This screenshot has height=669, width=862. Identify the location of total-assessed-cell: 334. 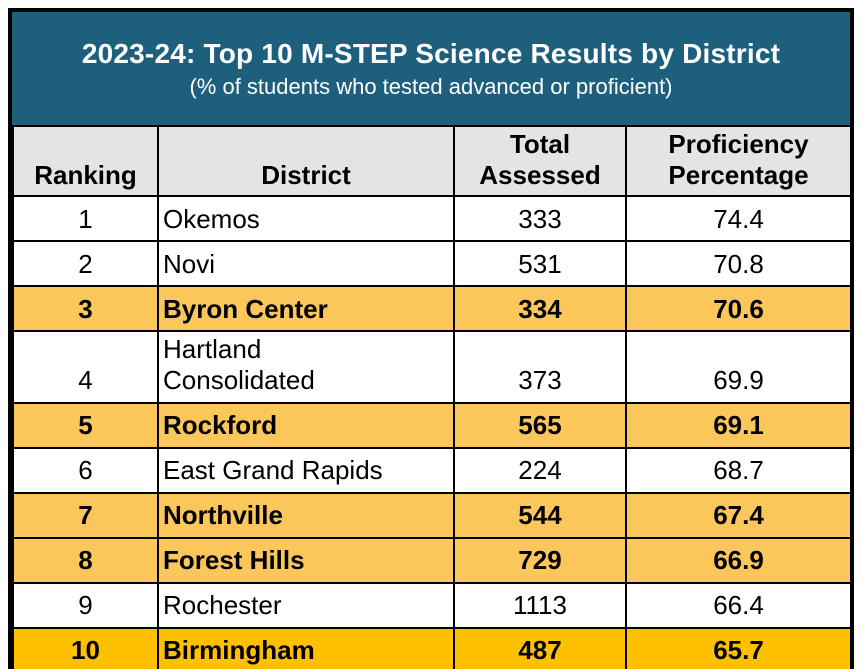
(540, 309).